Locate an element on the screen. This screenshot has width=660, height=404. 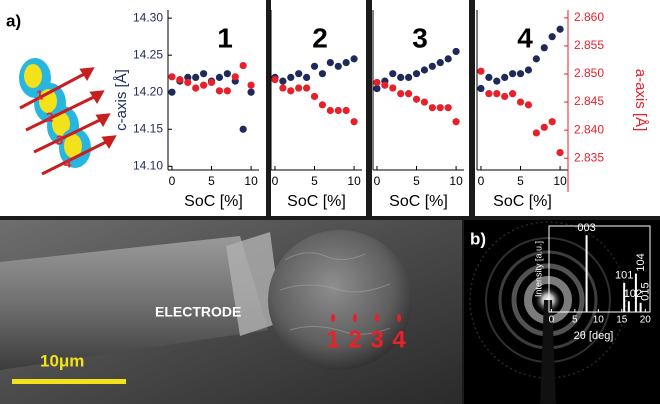
y2-tick-label: 2.845 is located at coordinates (589, 101).